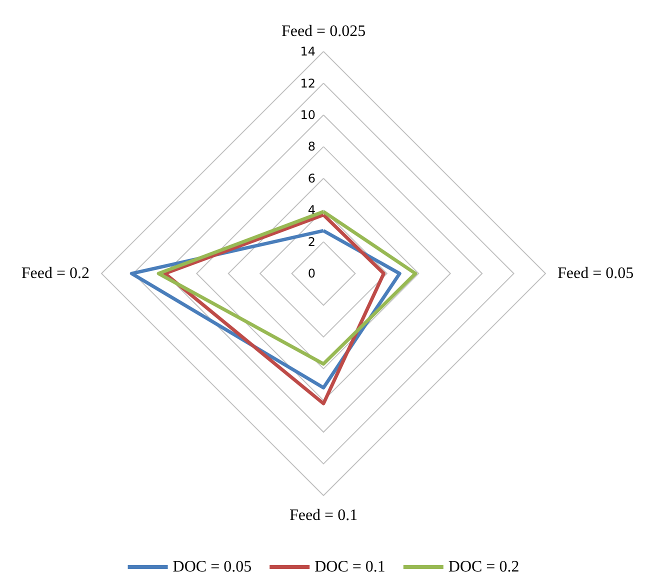 The width and height of the screenshot is (647, 582). Describe the element at coordinates (308, 115) in the screenshot. I see `y-tick-label: 10` at that location.